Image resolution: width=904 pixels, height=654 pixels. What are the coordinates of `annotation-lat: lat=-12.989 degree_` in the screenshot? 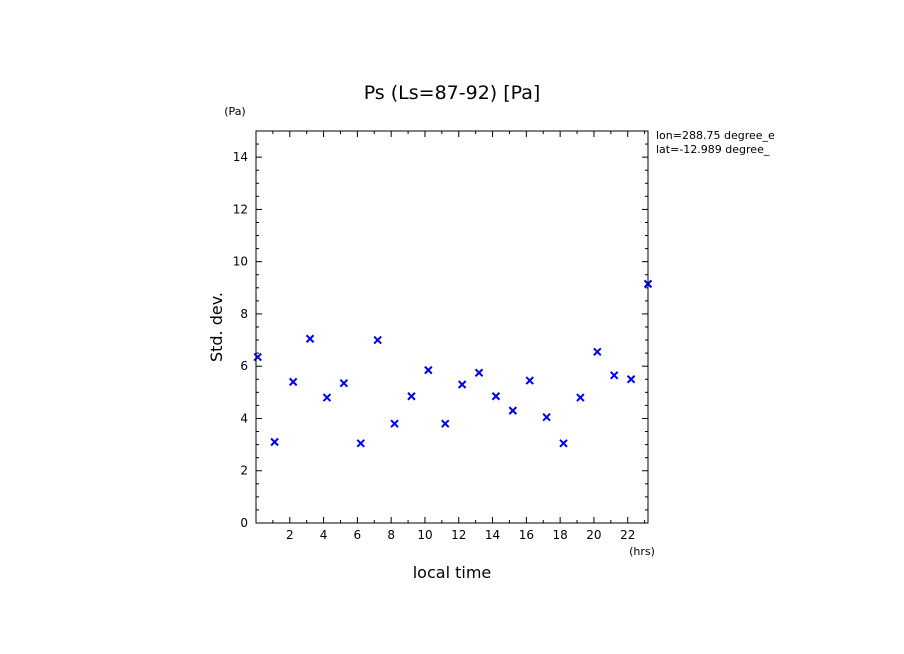 It's located at (713, 149).